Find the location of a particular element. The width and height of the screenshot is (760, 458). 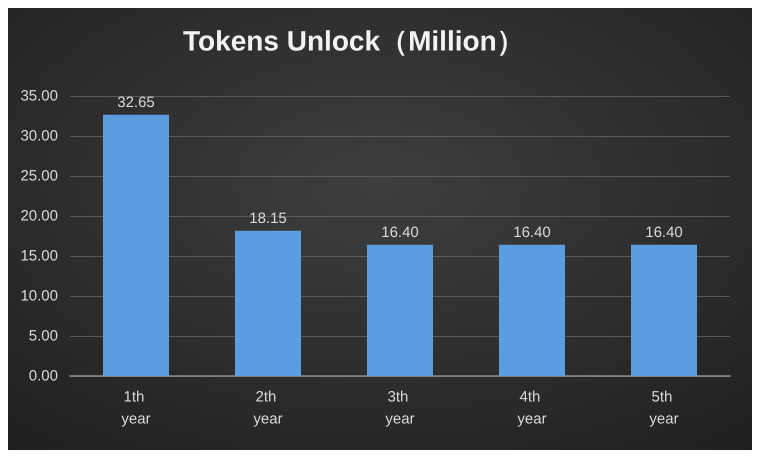

y-tick-label: 20.00 is located at coordinates (39, 216).